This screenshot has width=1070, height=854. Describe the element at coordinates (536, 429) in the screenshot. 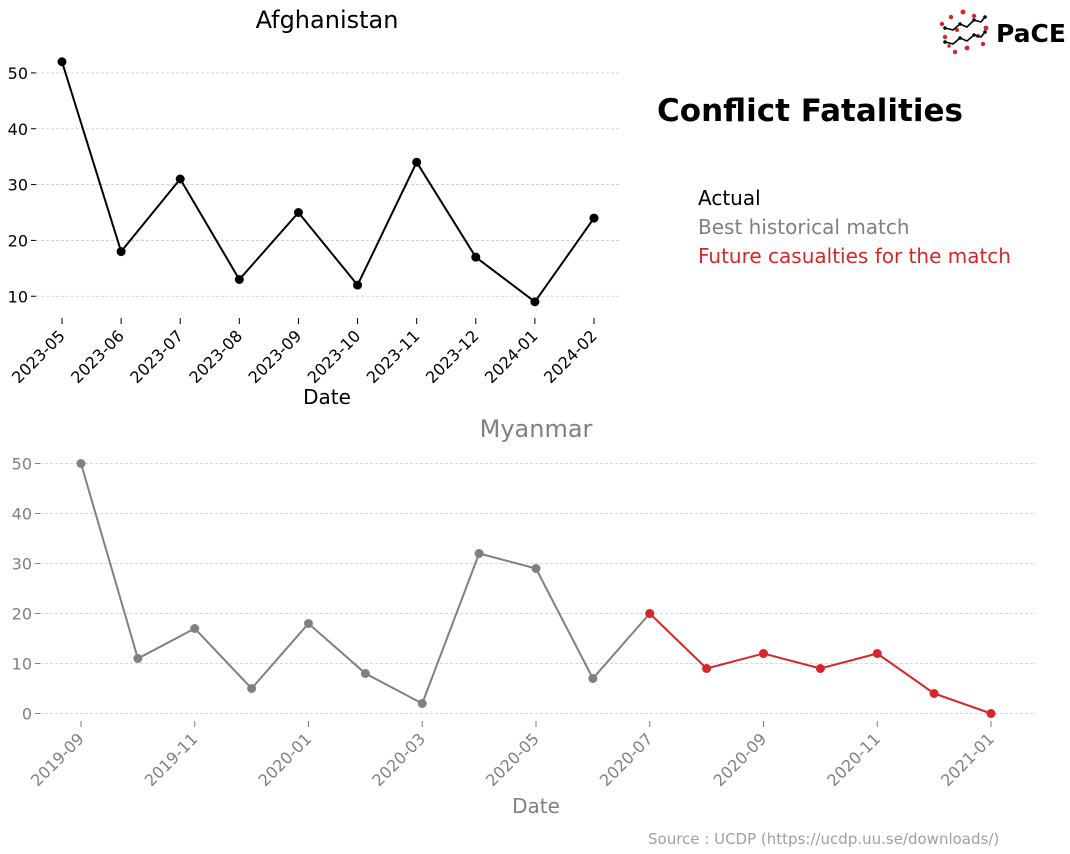

I see `myanmar-chart-title: Myanmar` at that location.